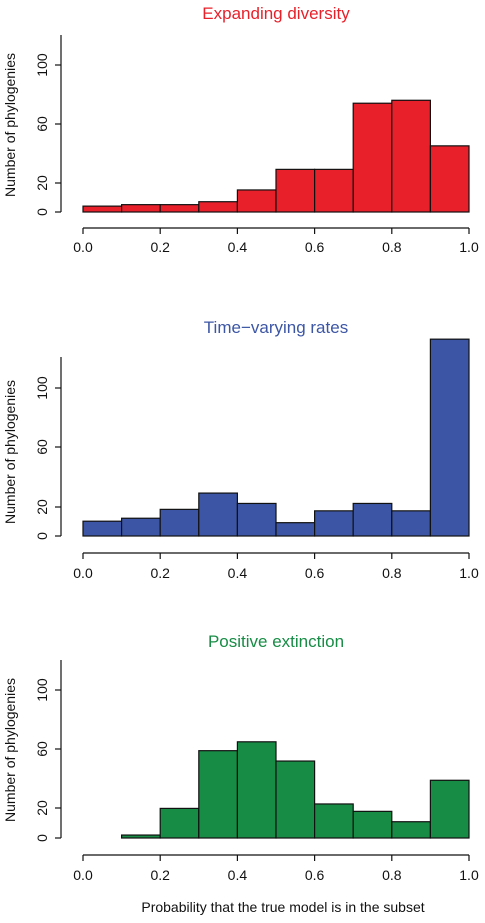  What do you see at coordinates (276, 641) in the screenshot?
I see `panel-title: Positive extinction` at bounding box center [276, 641].